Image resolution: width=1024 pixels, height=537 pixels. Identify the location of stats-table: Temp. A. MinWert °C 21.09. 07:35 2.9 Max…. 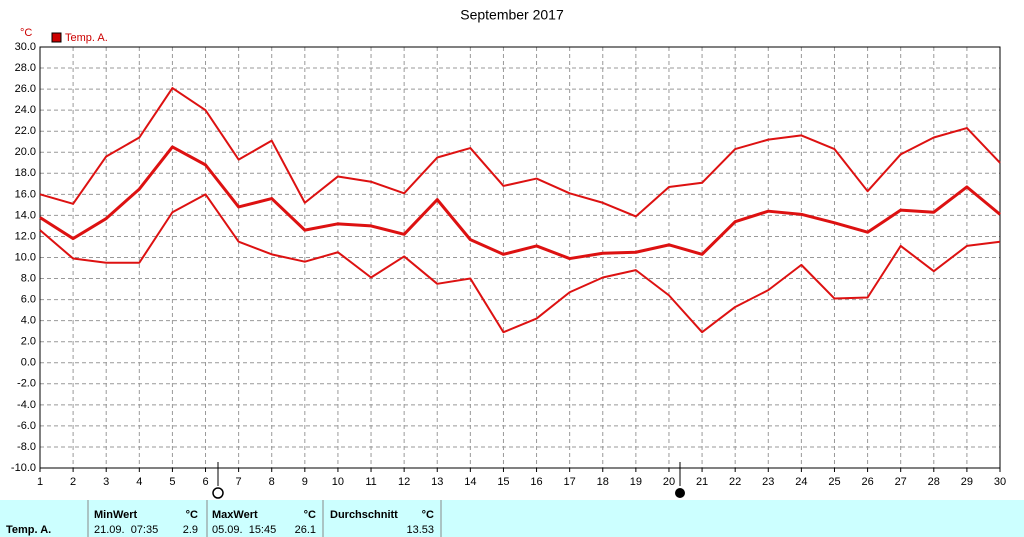
(512, 518).